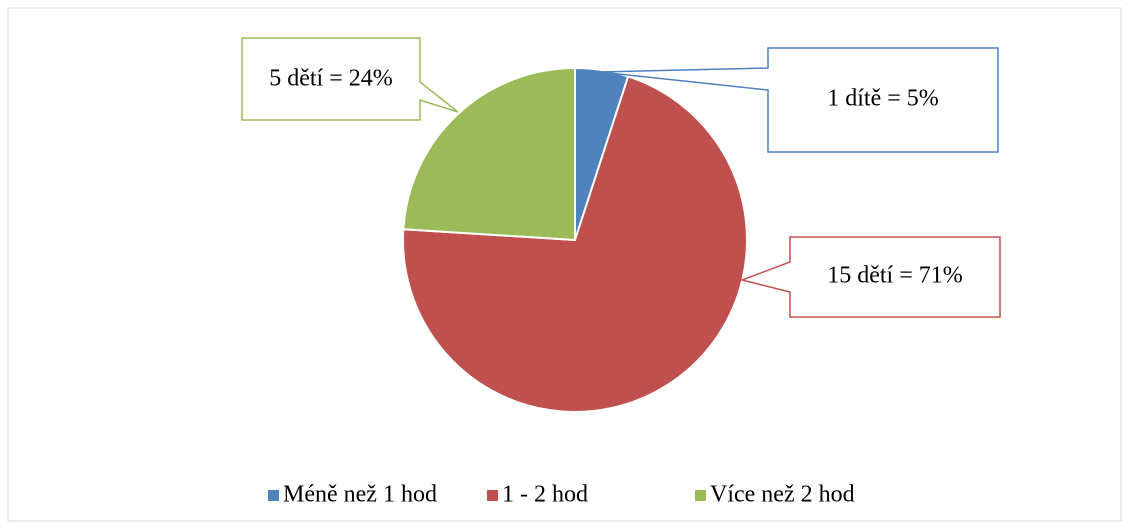 This screenshot has height=530, width=1130. I want to click on legend-label: Méně než 1 hod, so click(360, 495).